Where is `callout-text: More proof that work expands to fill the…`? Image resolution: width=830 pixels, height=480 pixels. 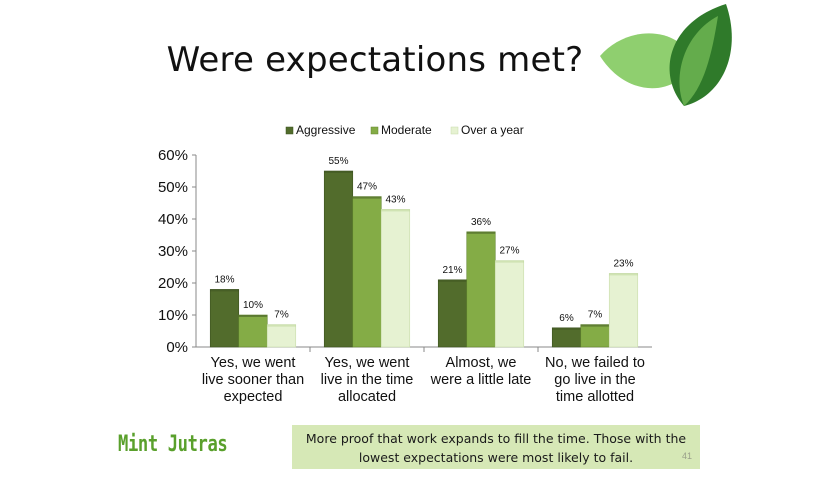
callout-text: More proof that work expands to fill the… is located at coordinates (496, 448).